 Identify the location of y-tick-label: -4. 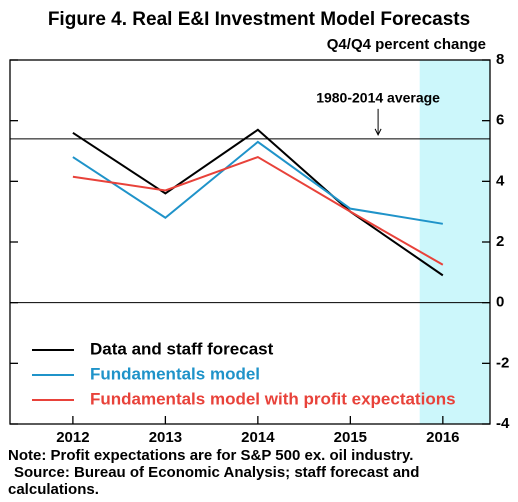
(503, 423).